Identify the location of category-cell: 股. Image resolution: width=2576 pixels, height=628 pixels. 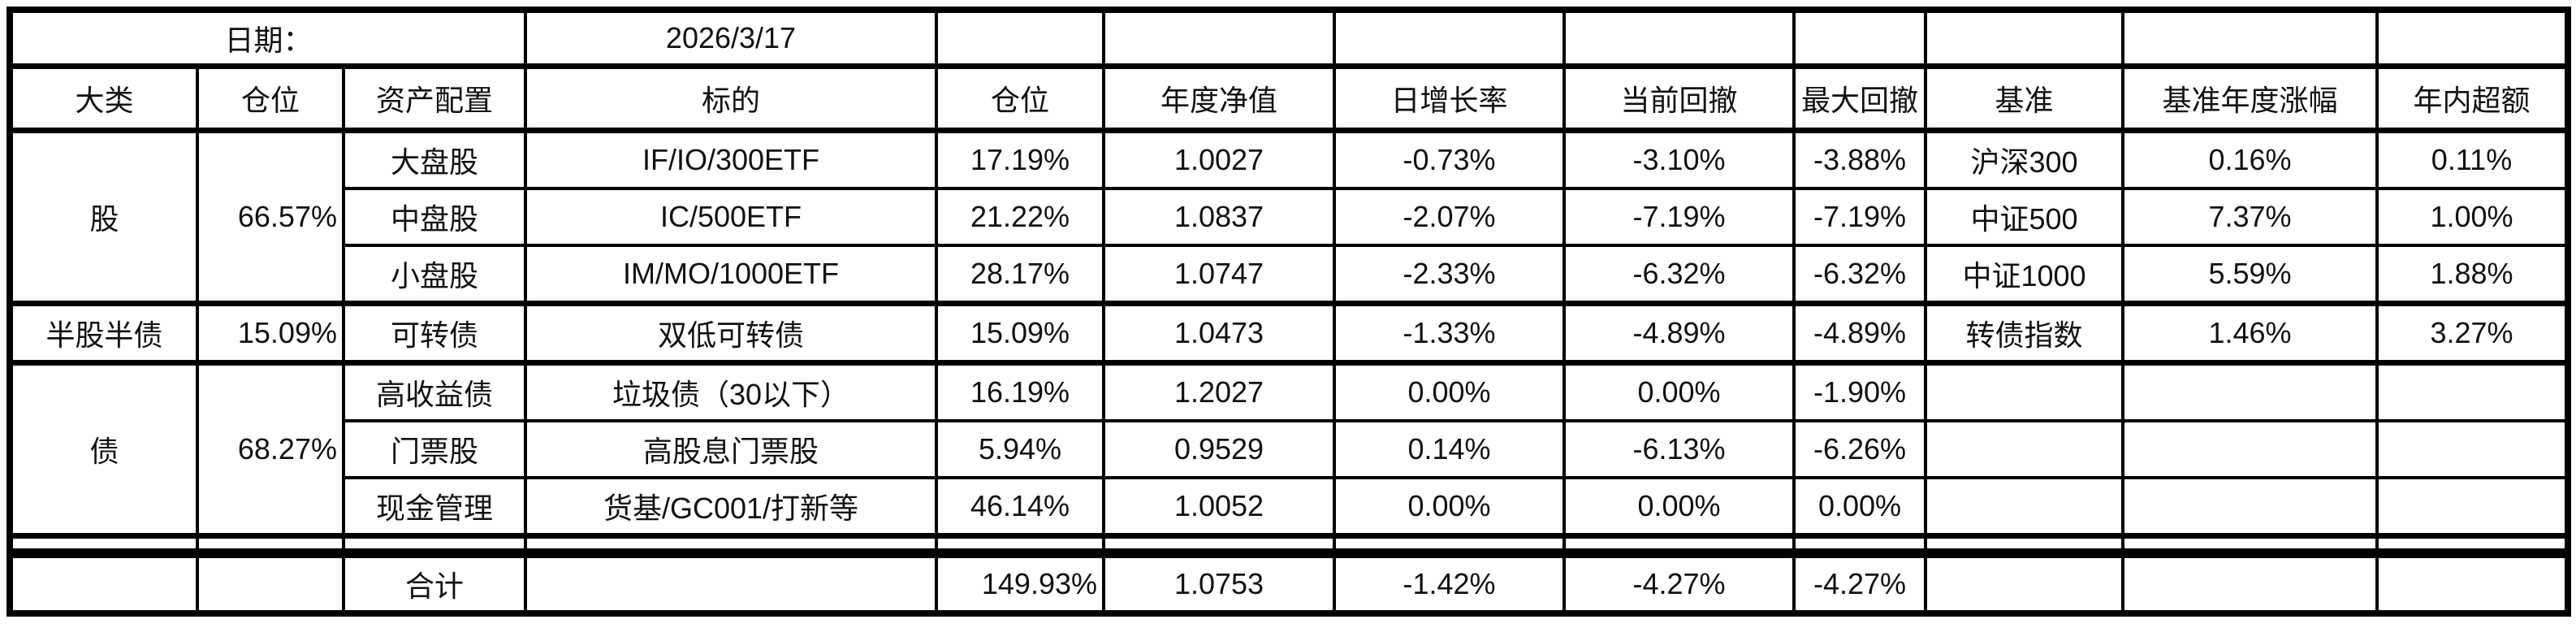
(105, 217).